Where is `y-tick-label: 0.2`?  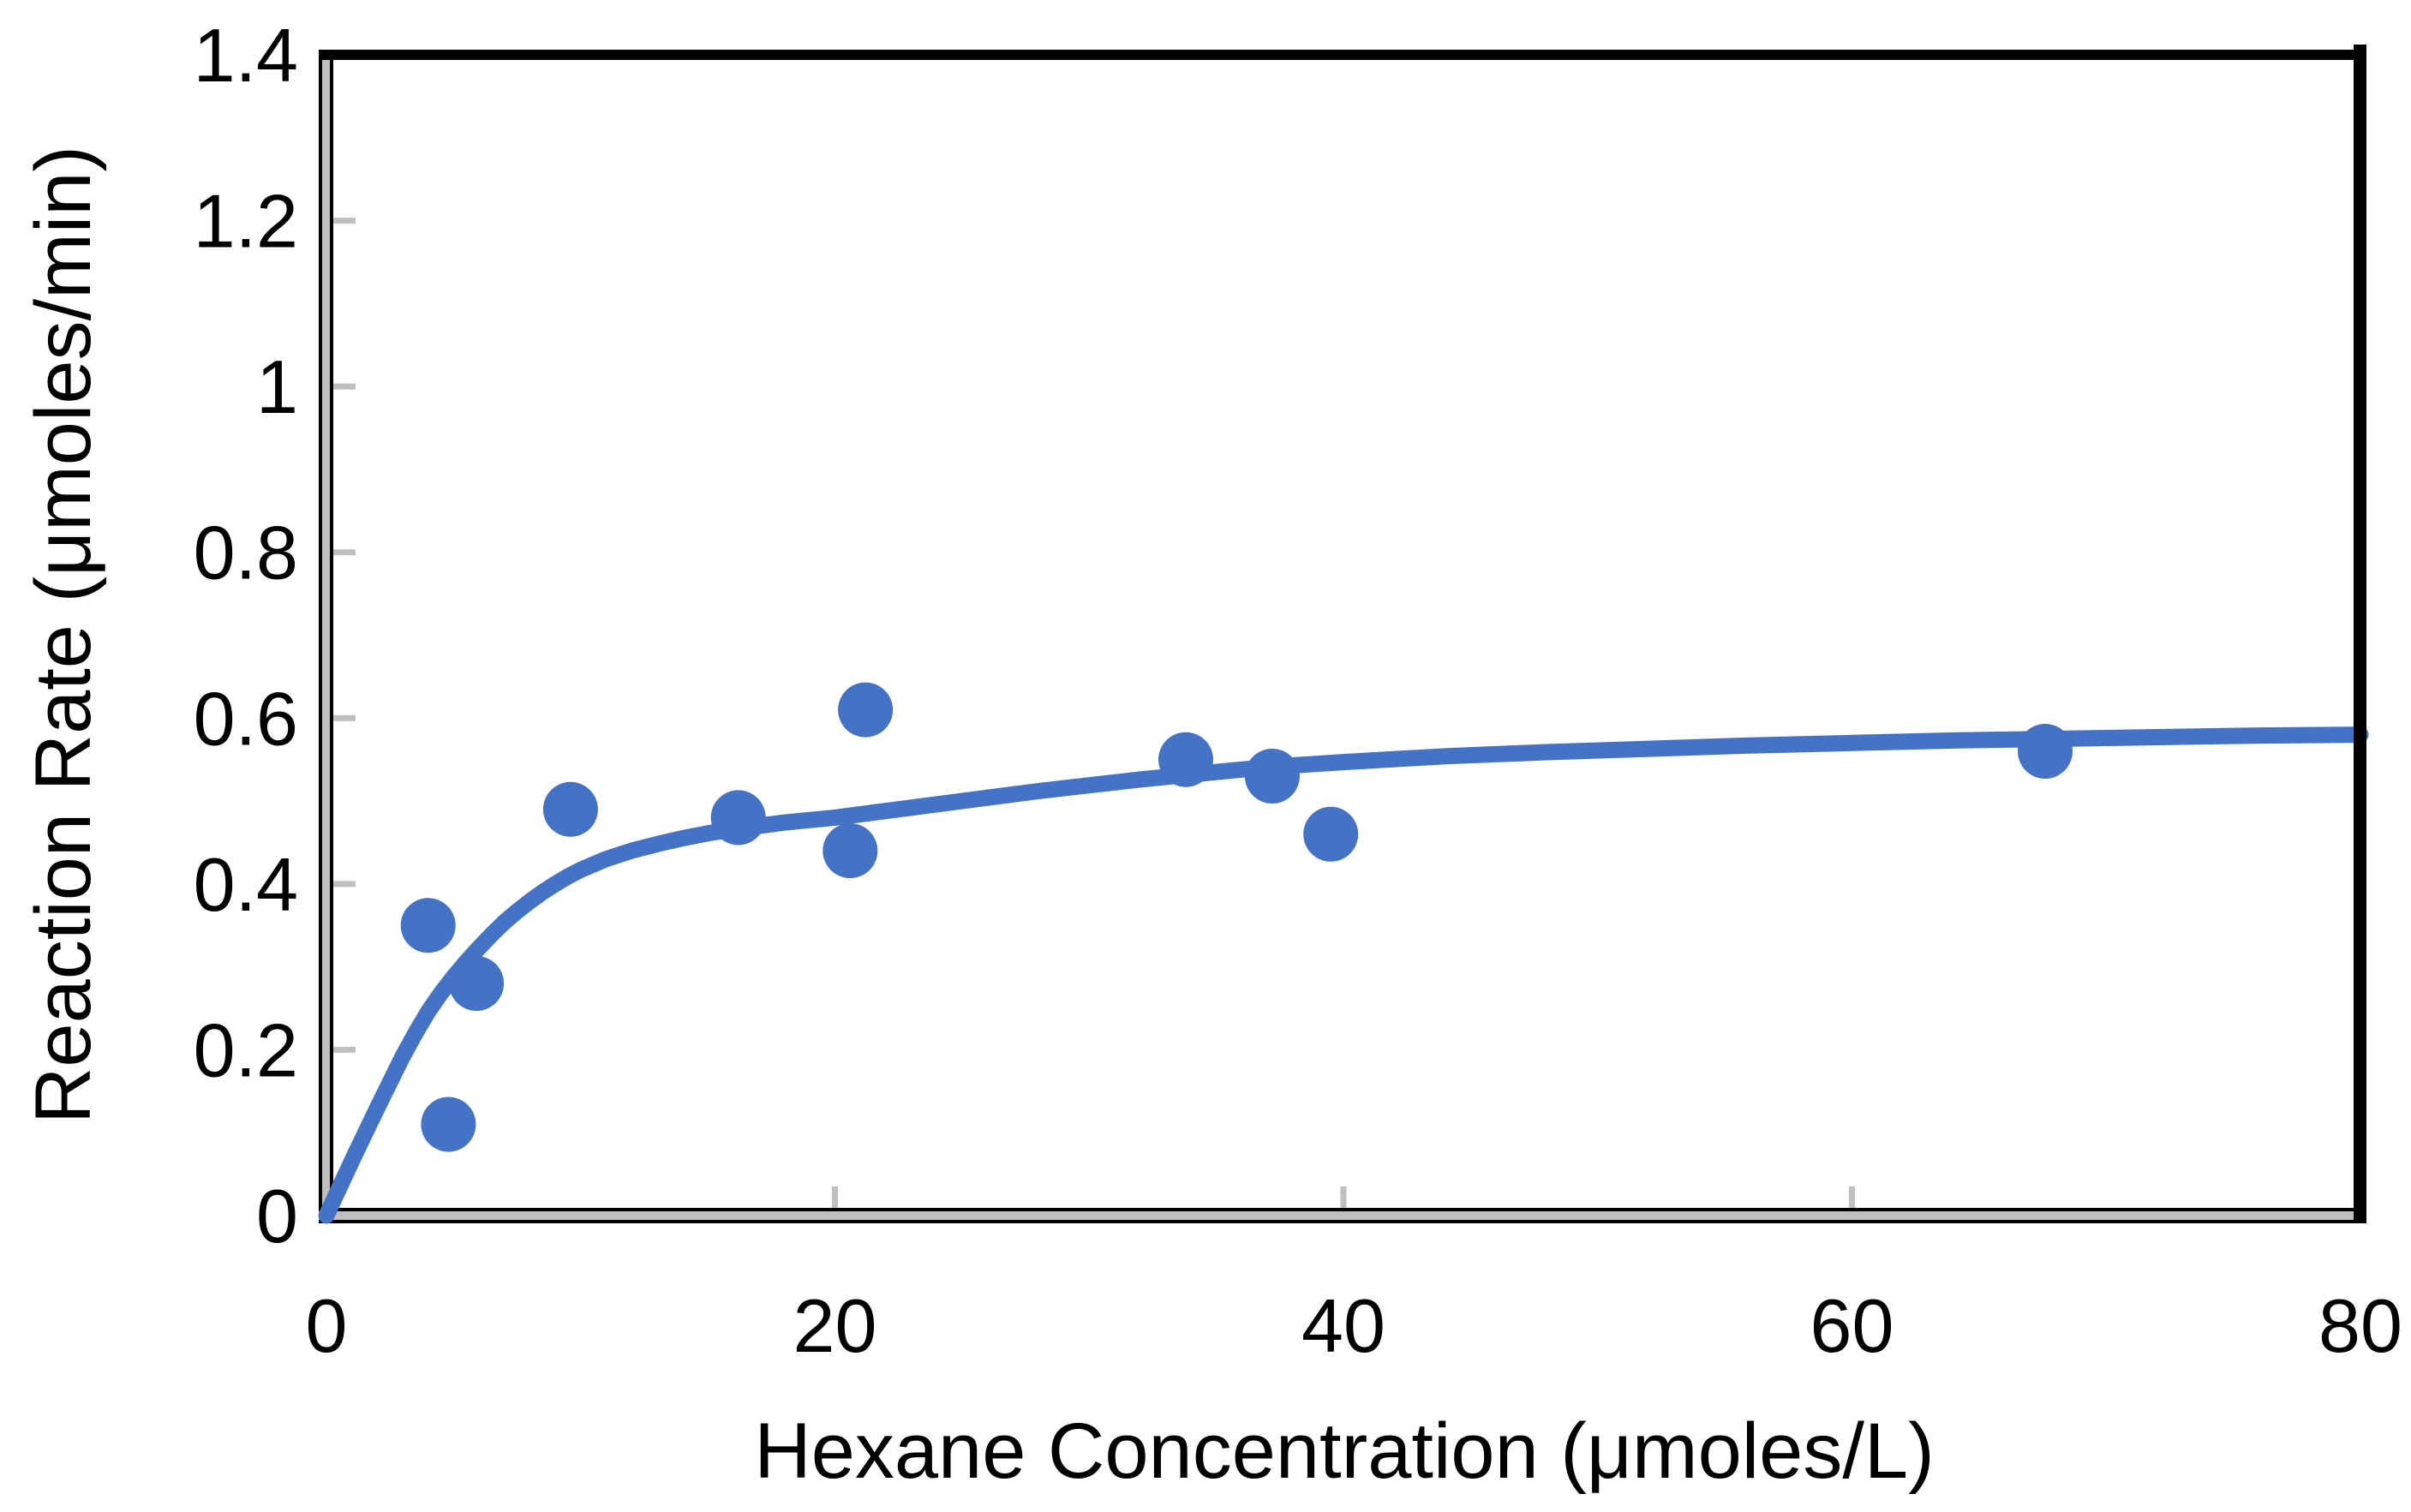
y-tick-label: 0.2 is located at coordinates (246, 1049).